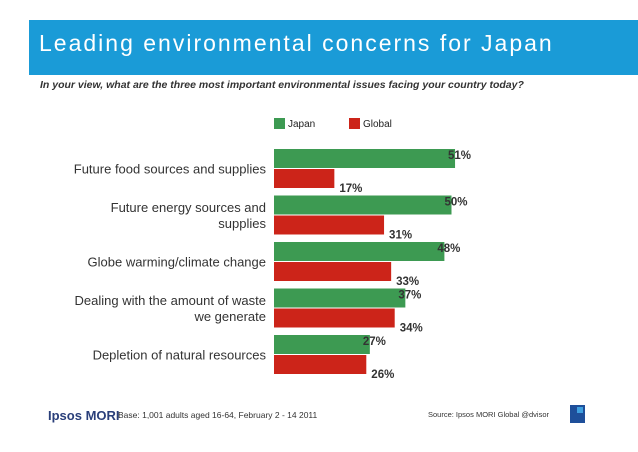 The width and height of the screenshot is (638, 452). What do you see at coordinates (459, 156) in the screenshot?
I see `value-label-japan: 51%` at bounding box center [459, 156].